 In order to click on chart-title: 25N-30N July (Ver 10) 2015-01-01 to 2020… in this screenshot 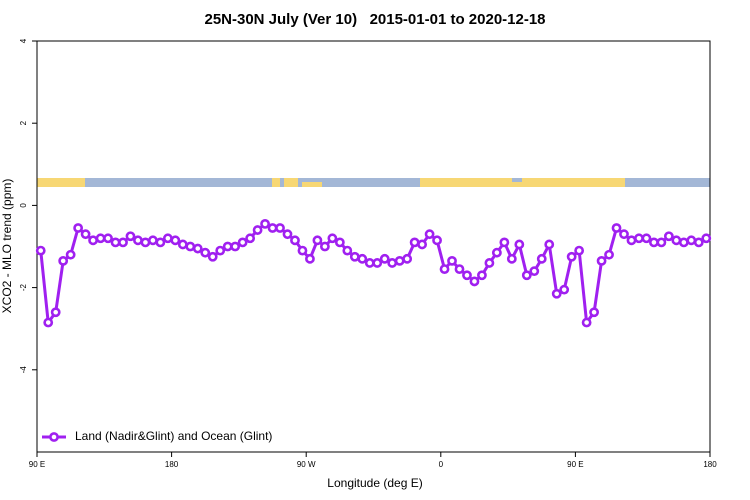, I will do `click(374, 19)`.